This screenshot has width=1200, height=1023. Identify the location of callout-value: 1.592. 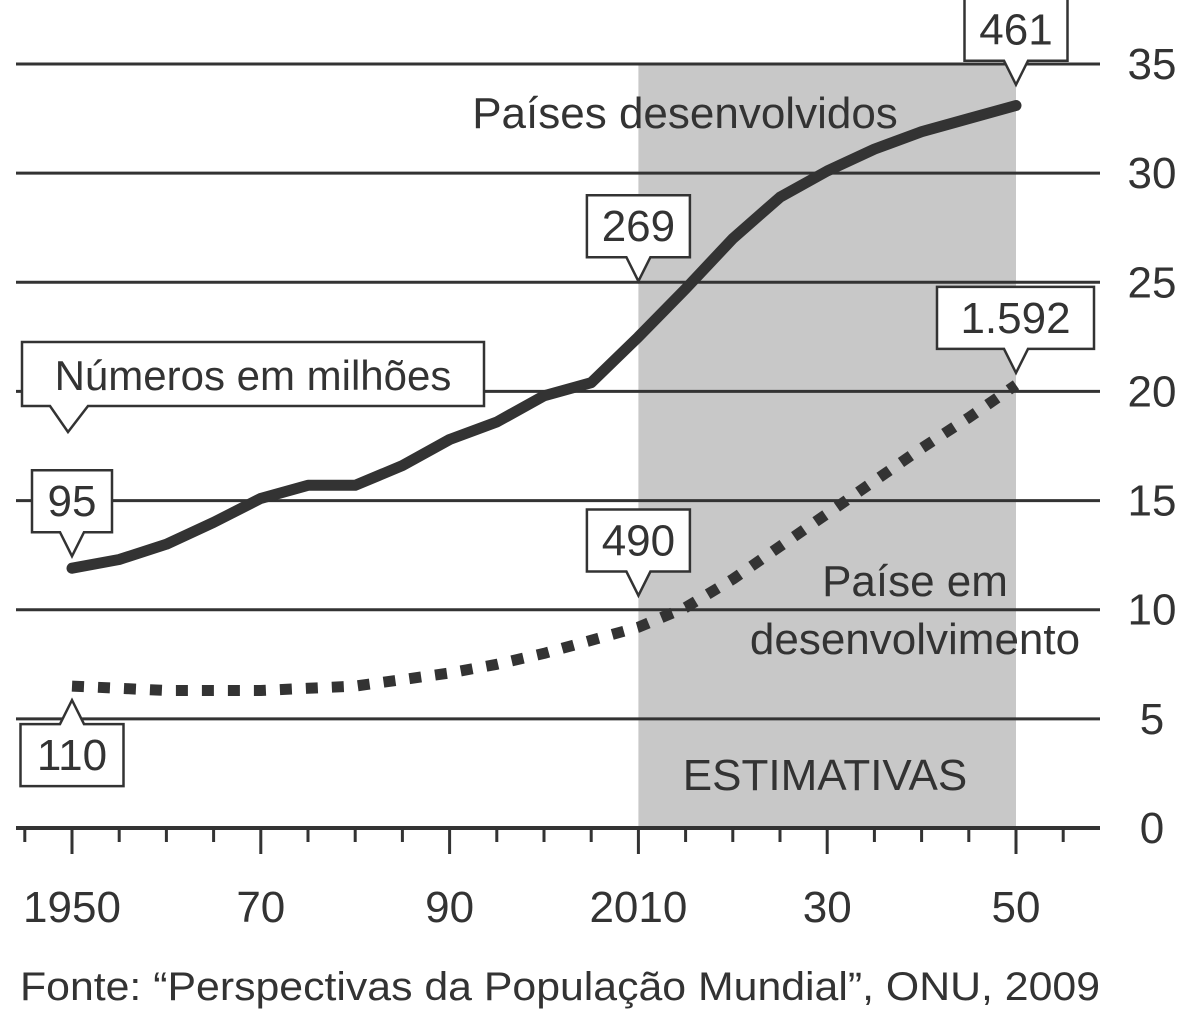
(1015, 318).